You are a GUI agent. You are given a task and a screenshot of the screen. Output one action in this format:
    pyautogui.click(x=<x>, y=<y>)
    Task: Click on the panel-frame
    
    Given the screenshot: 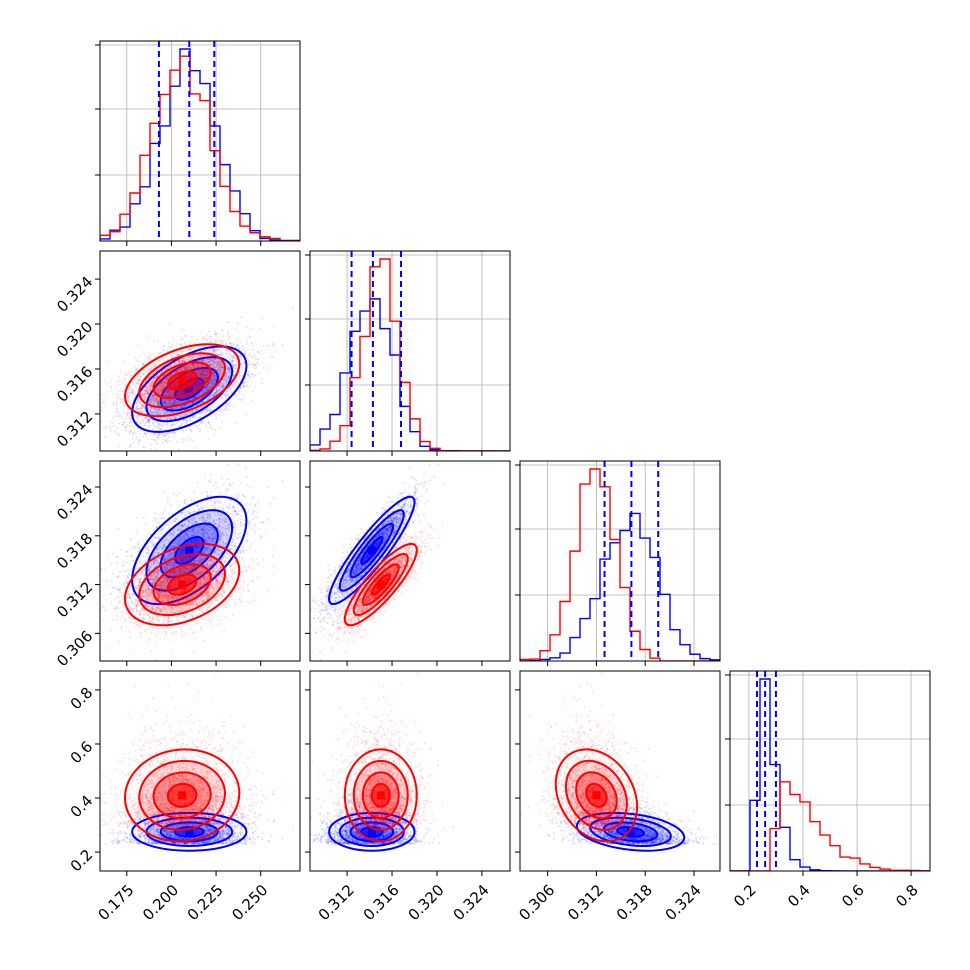 What is the action you would take?
    pyautogui.click(x=200, y=141)
    